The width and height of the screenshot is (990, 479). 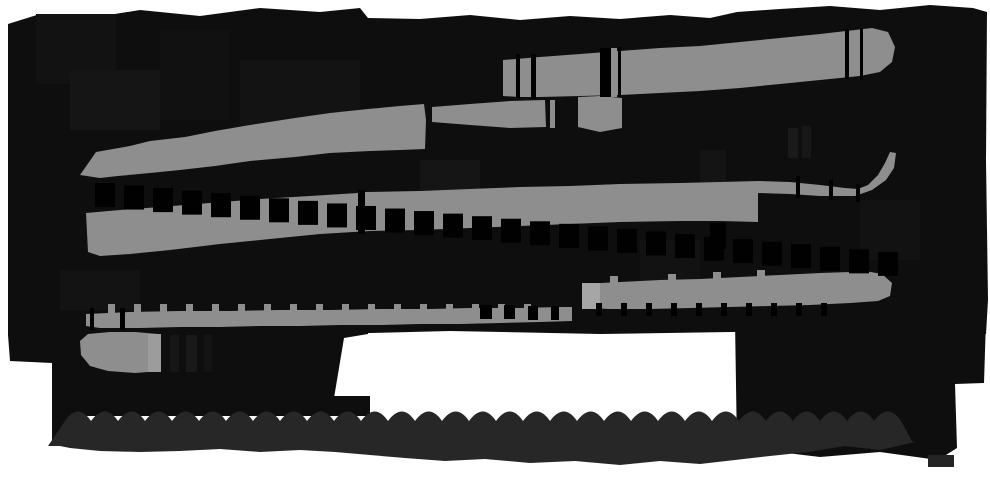 I want to click on band-upper-left-cont, so click(x=489, y=114).